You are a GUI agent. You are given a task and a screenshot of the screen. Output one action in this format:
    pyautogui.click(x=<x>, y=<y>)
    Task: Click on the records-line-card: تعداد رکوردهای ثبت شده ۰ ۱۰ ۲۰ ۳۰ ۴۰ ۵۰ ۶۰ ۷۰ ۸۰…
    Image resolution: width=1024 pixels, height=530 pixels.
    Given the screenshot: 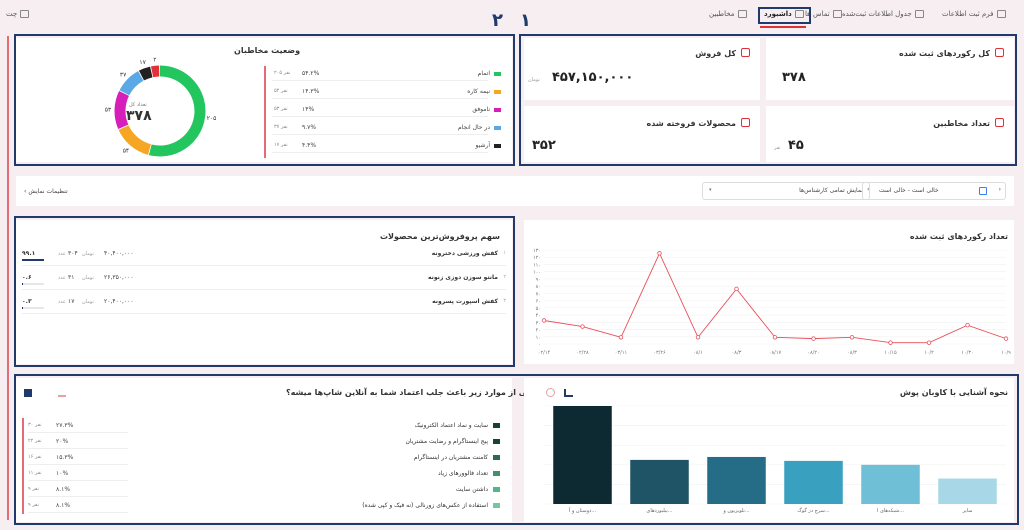 What is the action you would take?
    pyautogui.click(x=769, y=292)
    